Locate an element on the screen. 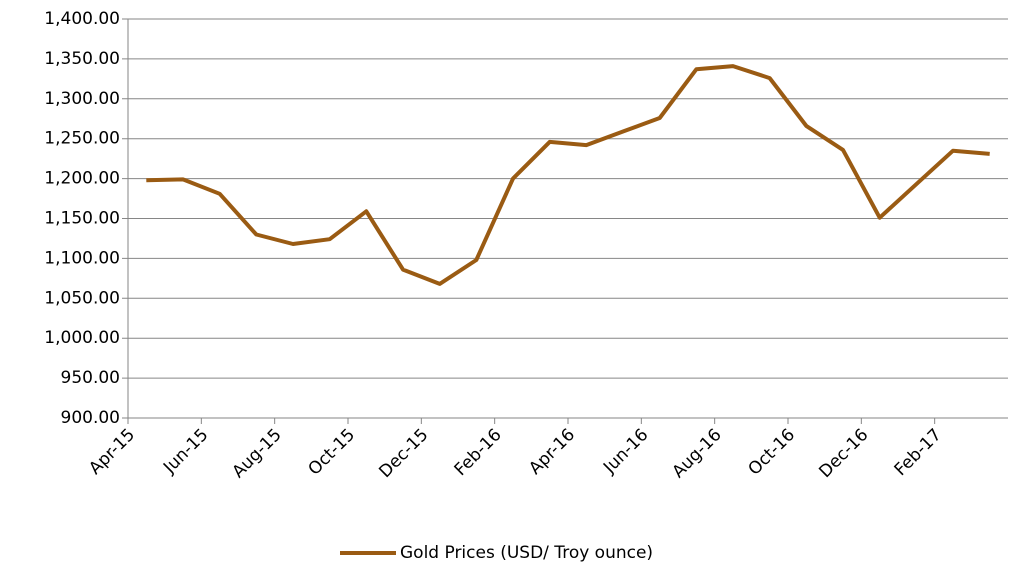 The image size is (1011, 572). x-tick-label: Aug-15 is located at coordinates (256, 453).